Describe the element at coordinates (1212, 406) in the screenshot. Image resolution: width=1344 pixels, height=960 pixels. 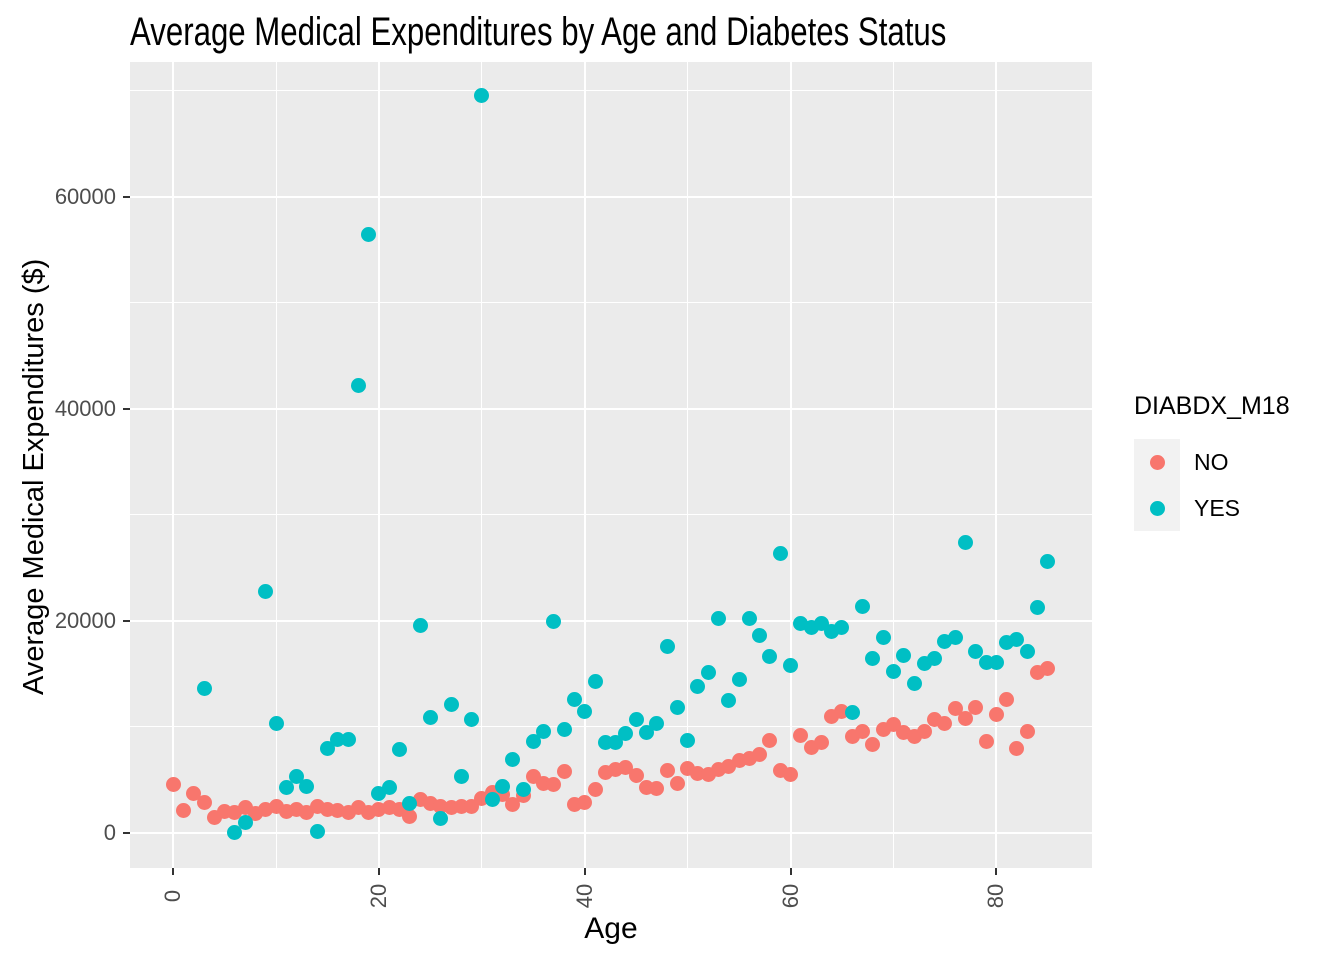
I see `legend-title: DIABDX_M18` at that location.